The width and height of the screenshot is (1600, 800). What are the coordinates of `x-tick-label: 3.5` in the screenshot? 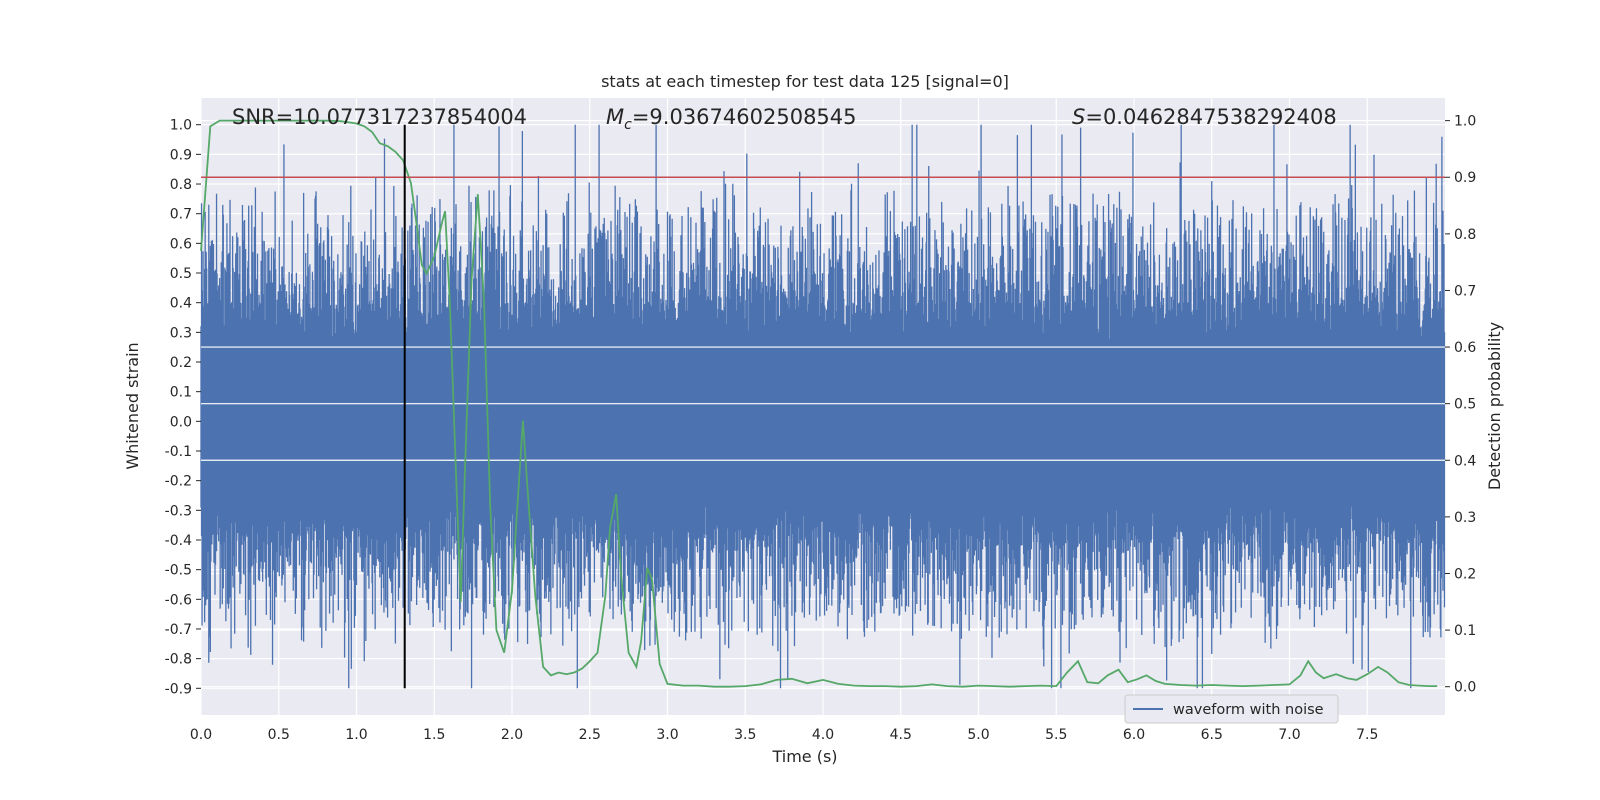 It's located at (745, 735).